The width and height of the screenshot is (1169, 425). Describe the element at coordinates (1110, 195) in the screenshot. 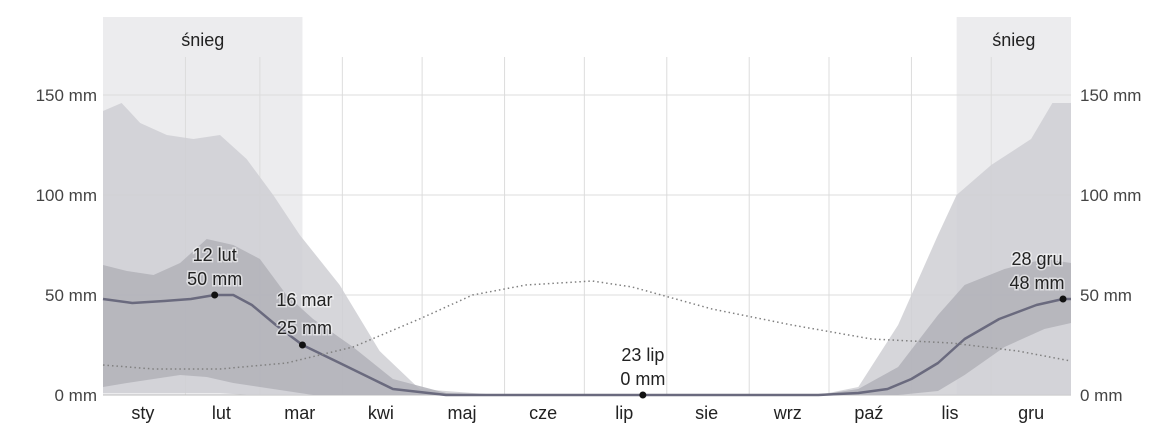

I see `y-tick-label-right: 100 mm` at that location.